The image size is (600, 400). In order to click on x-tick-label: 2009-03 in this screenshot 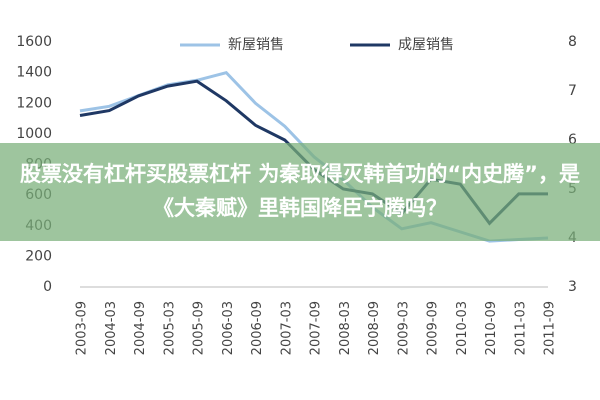, I will do `click(403, 328)`.